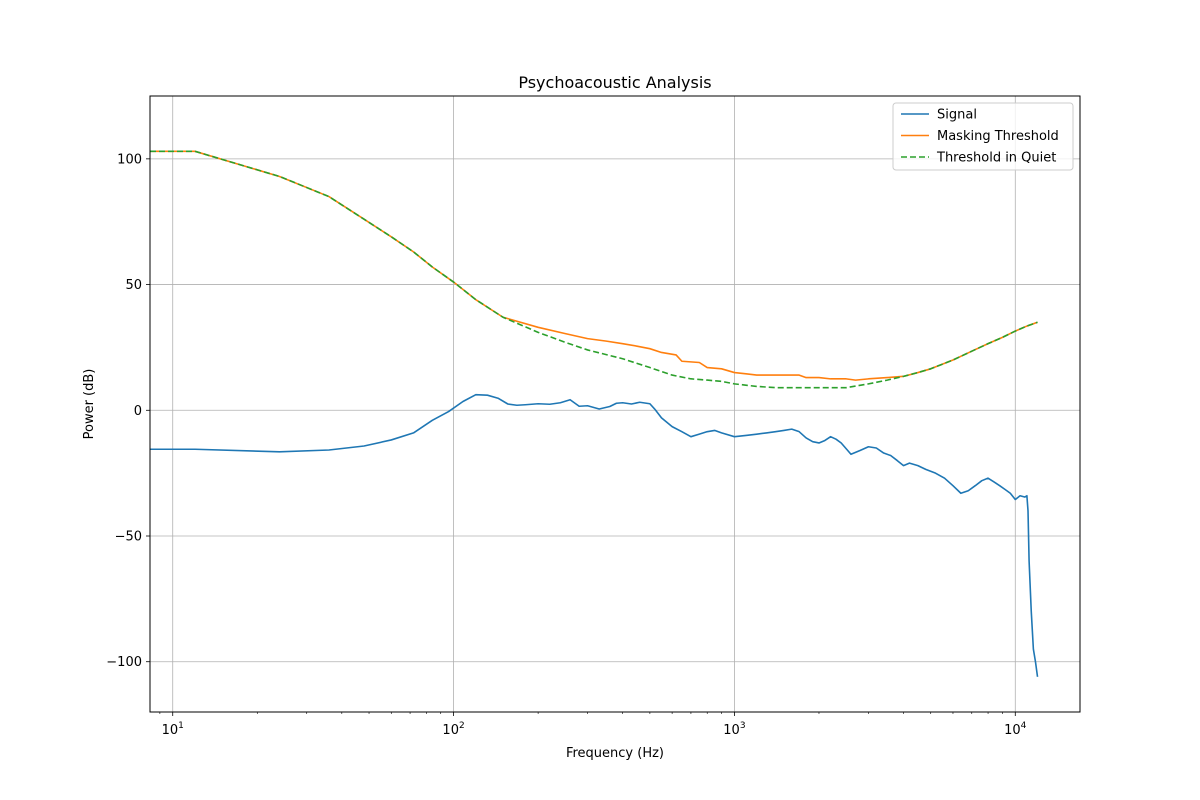 The width and height of the screenshot is (1200, 800). What do you see at coordinates (998, 136) in the screenshot?
I see `legend-label: Masking Threshold` at bounding box center [998, 136].